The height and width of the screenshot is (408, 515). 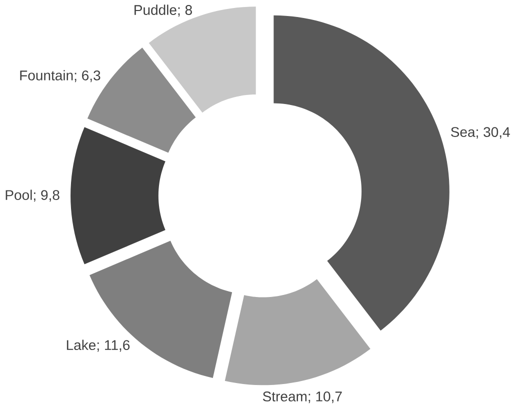 What do you see at coordinates (185, 11) in the screenshot?
I see `data-label: ; 8` at bounding box center [185, 11].